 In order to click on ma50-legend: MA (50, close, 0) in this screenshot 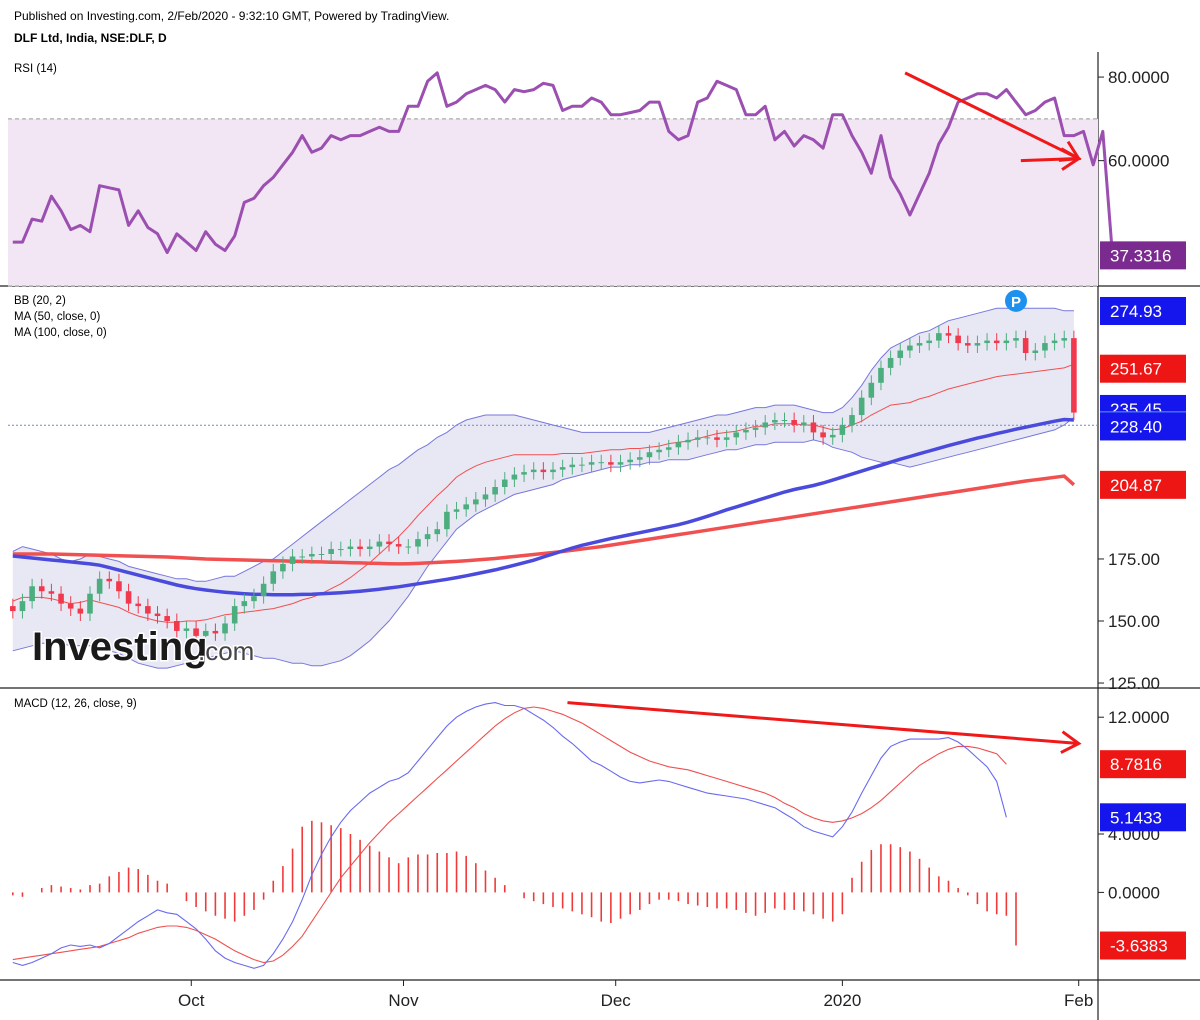, I will do `click(57, 317)`.